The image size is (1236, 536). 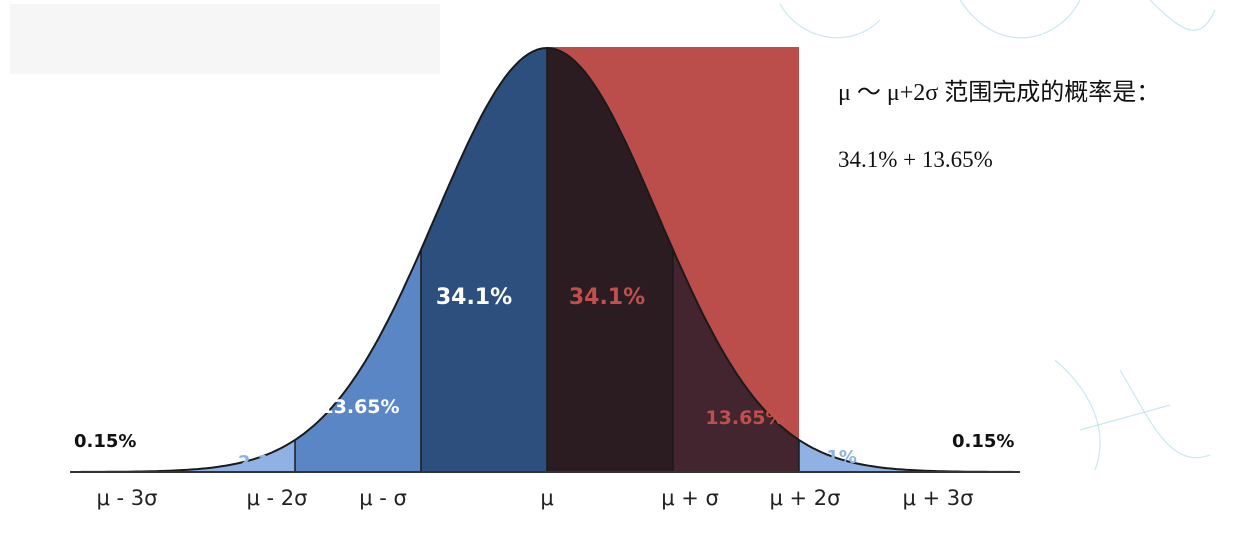 I want to click on segment-label-2: 13.65%, so click(x=359, y=407).